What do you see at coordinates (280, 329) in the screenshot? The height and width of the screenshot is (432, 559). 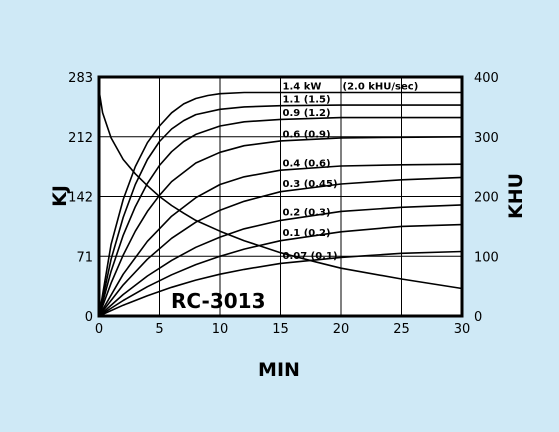 I see `x-tick-label: 15` at bounding box center [280, 329].